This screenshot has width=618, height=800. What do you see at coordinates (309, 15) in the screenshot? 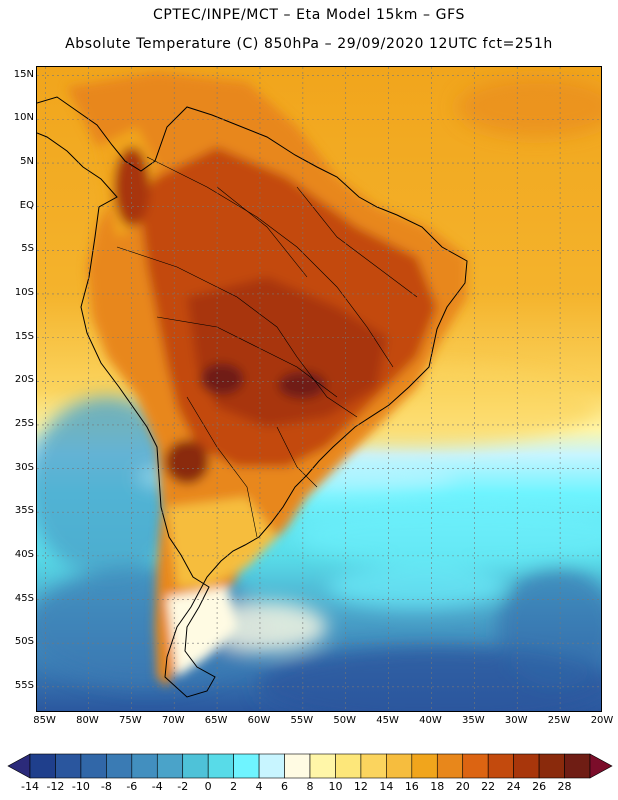
I see `map-title-line-1: CPTEC/INPE/MCT – Eta Model 15km – GFS` at bounding box center [309, 15].